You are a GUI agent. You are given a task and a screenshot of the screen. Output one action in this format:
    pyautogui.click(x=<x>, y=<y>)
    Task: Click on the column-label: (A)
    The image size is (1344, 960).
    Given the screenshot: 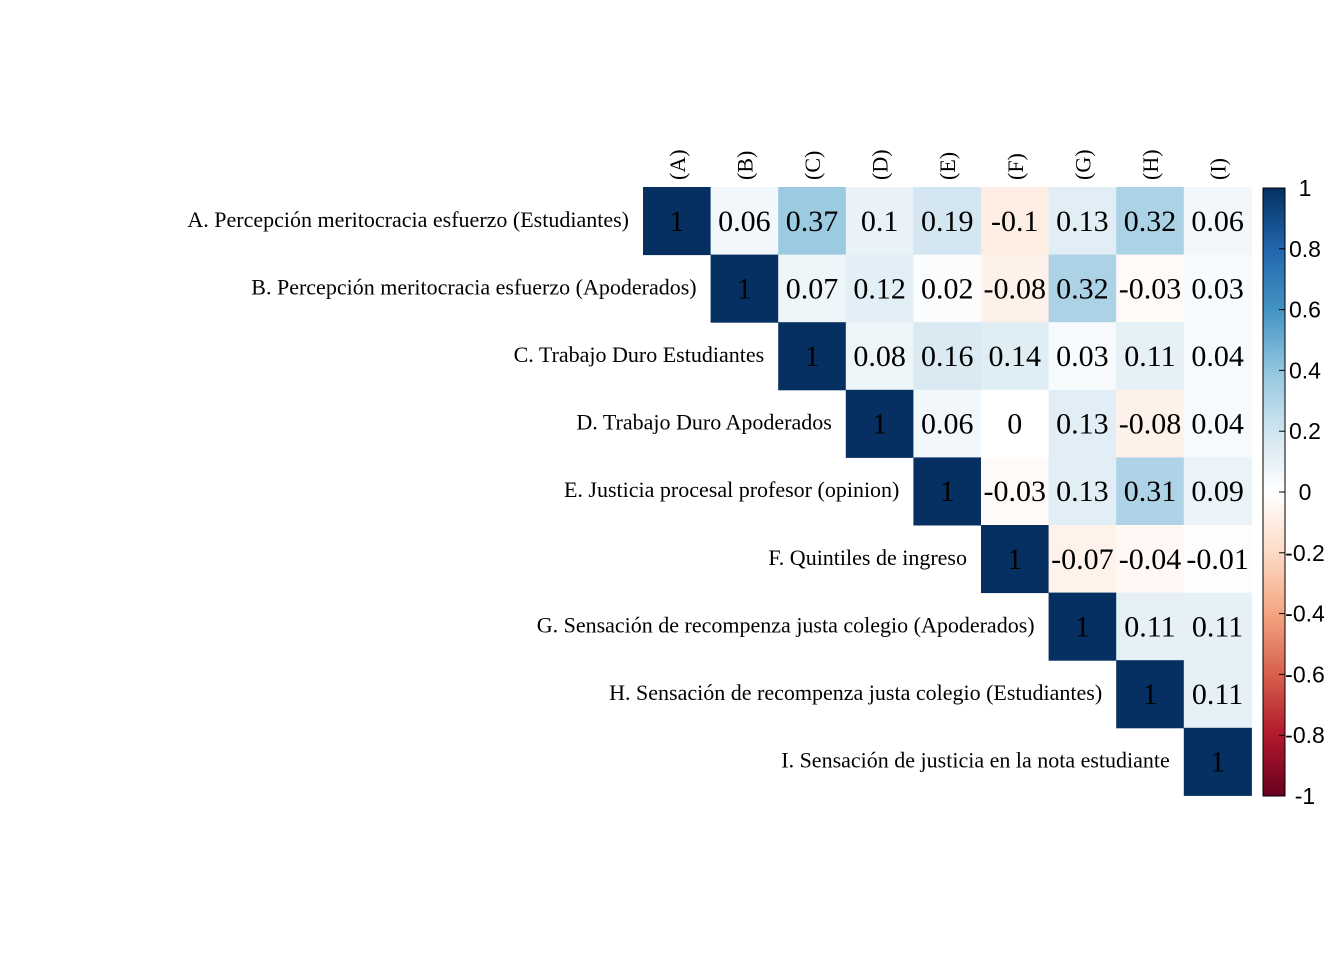 What is the action you would take?
    pyautogui.click(x=677, y=164)
    